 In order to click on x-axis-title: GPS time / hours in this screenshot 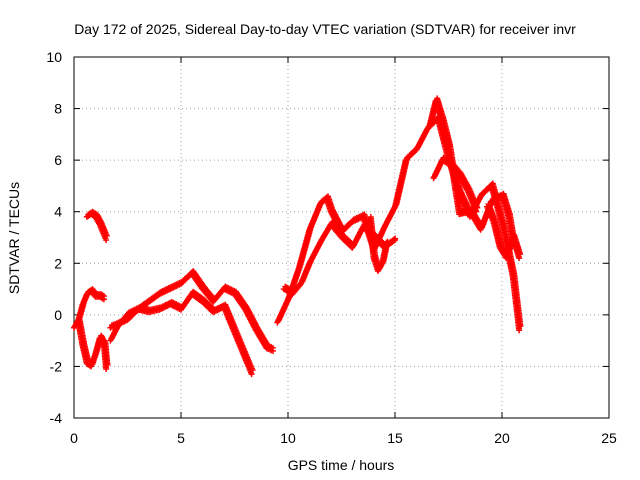, I will do `click(341, 465)`.